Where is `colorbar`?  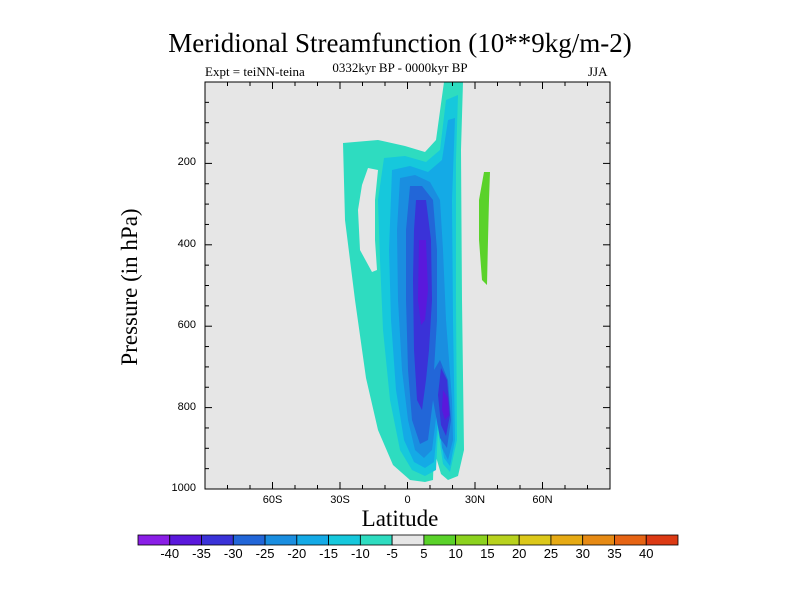 colorbar is located at coordinates (408, 540).